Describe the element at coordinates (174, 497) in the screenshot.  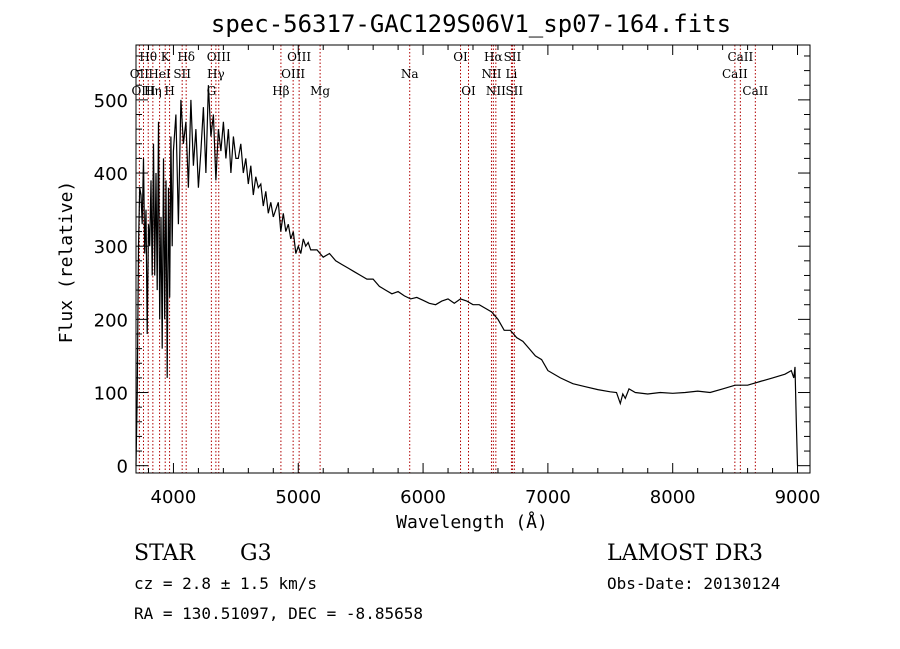
I see `x-tick-label-0: 4000` at that location.